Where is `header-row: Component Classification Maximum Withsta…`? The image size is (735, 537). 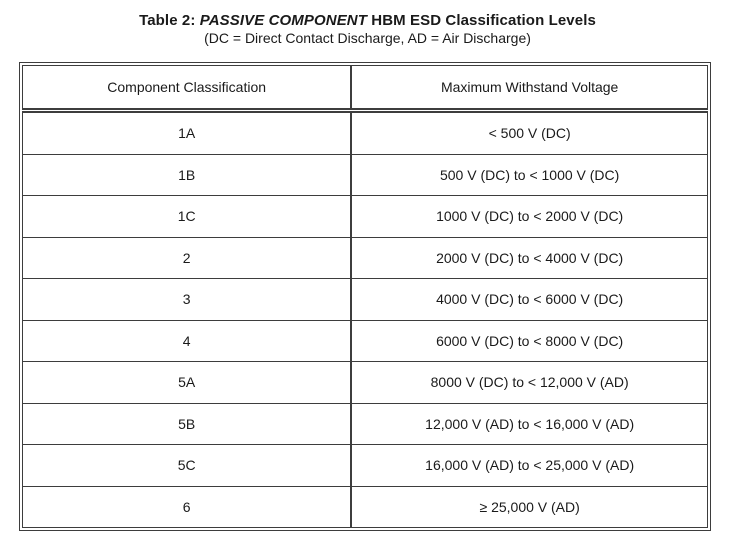 header-row: Component Classification Maximum Withsta… is located at coordinates (365, 89).